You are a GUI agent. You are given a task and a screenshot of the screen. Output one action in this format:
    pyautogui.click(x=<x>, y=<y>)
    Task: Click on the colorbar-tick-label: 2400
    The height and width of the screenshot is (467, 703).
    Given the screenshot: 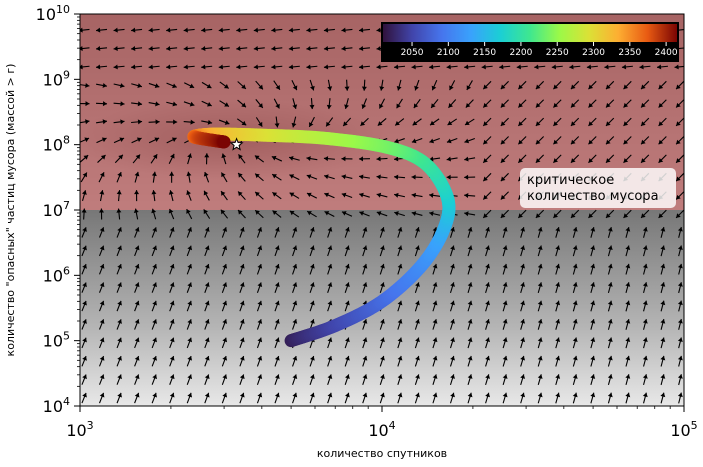 What is the action you would take?
    pyautogui.click(x=666, y=53)
    